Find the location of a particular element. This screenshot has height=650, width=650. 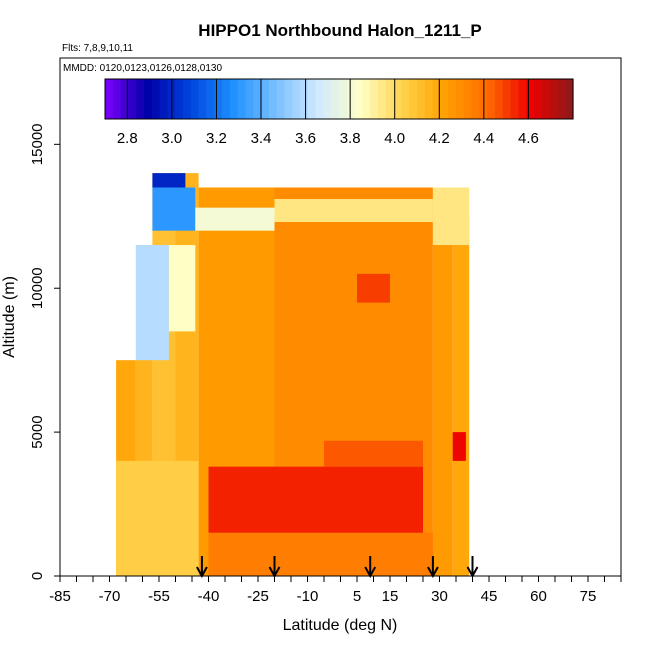

colorbar-tick-label: 3.6 is located at coordinates (305, 138).